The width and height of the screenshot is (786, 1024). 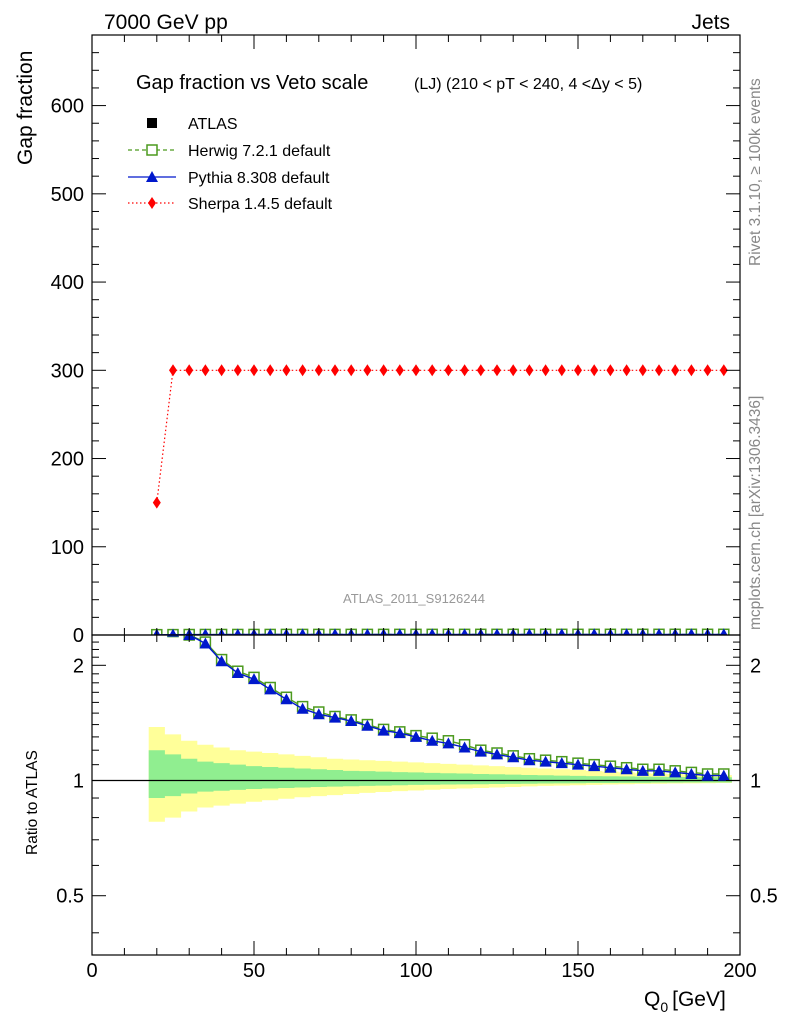 I want to click on ratio-y-tick-label: 0.5, so click(x=70, y=897).